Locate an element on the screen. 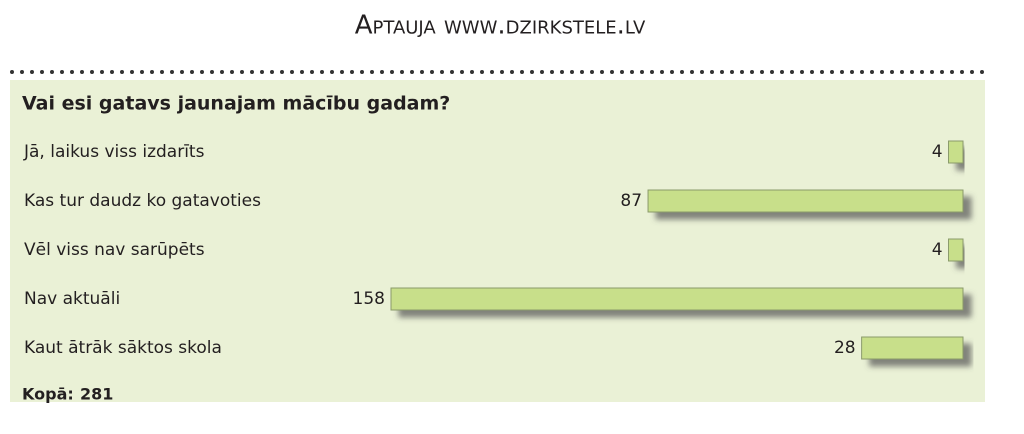  chart-title: Aptauja www.dzirkstele.lv is located at coordinates (500, 26).